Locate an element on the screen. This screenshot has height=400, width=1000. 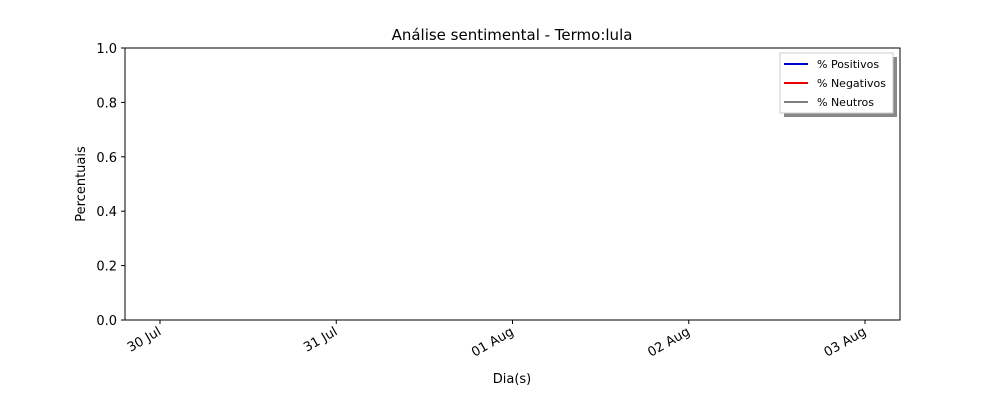
legend: % Positivos % Negativos % Neutros is located at coordinates (838, 84).